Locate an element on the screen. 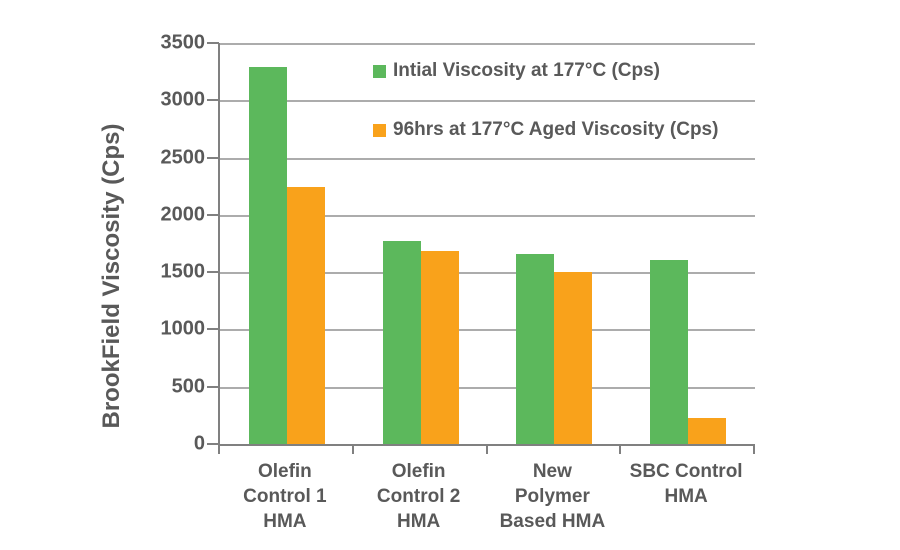 This screenshot has width=900, height=550. x-axis-label-3: New Polymer Based HMA is located at coordinates (553, 496).